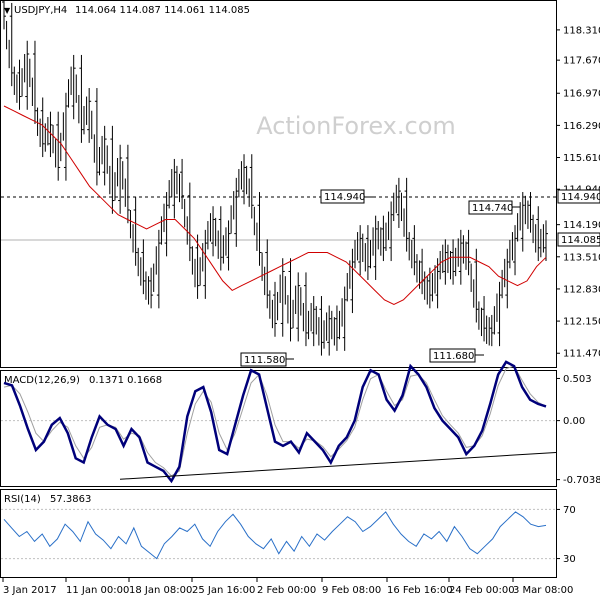 This screenshot has height=600, width=600. I want to click on time-tick-label: 18 Jan 08:00, so click(160, 590).